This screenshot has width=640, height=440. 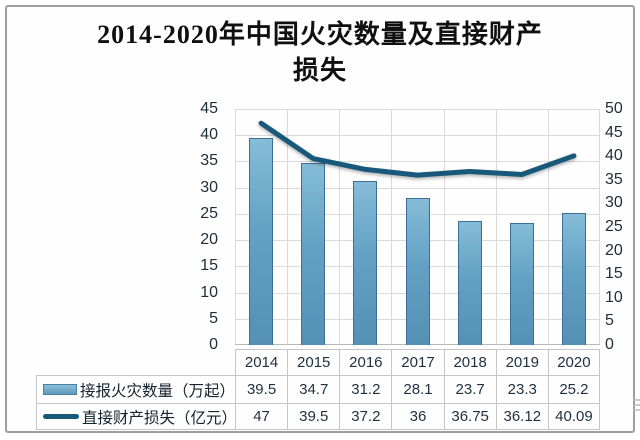 What do you see at coordinates (614, 297) in the screenshot?
I see `right-axis-tick: 10` at bounding box center [614, 297].